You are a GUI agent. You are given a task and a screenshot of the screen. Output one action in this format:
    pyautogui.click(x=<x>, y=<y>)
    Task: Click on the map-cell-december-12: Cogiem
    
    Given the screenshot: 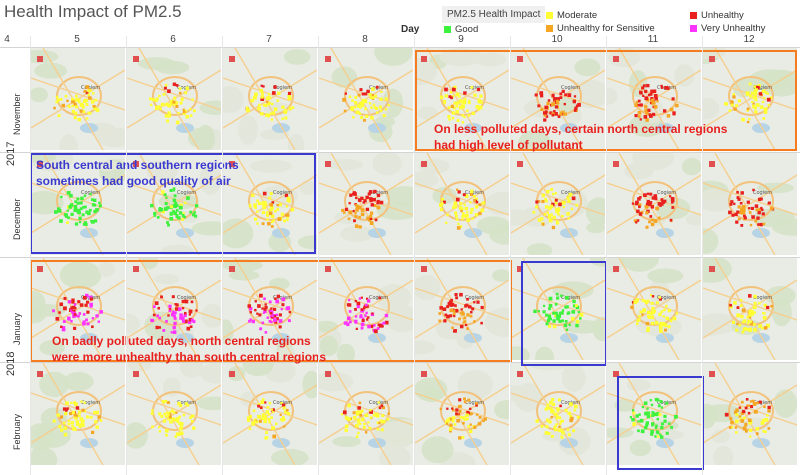 What is the action you would take?
    pyautogui.click(x=750, y=204)
    